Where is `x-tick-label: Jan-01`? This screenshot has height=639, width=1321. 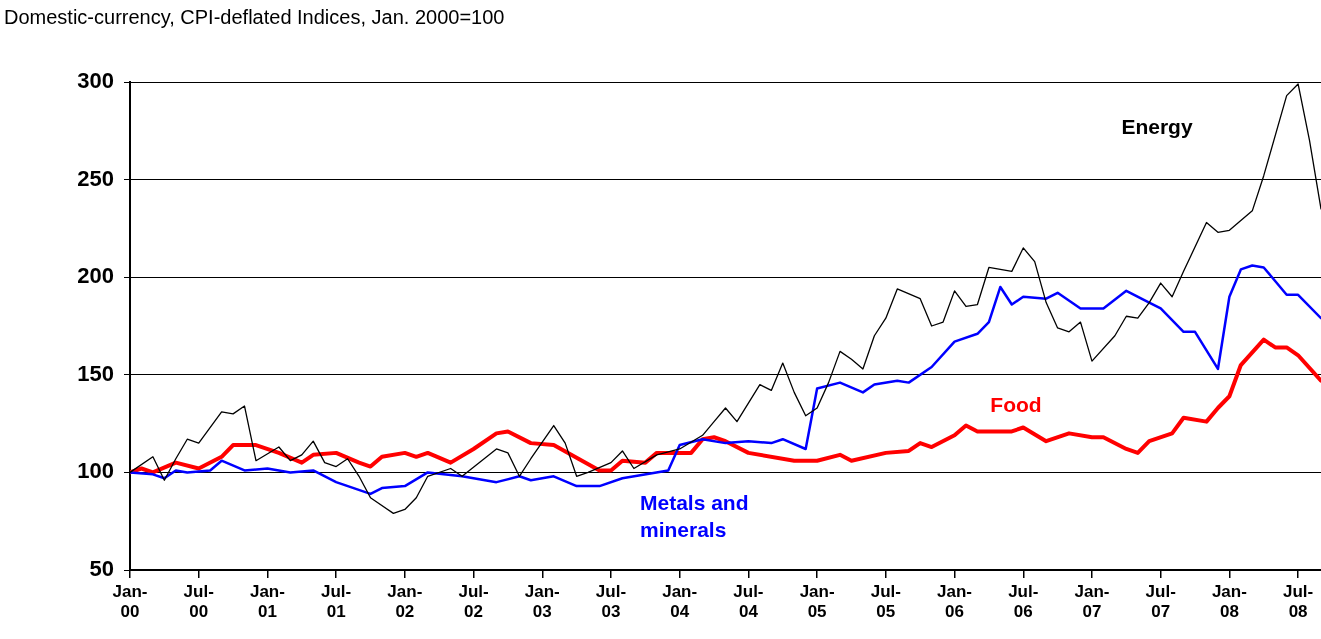
x-tick-label: Jan-01 is located at coordinates (267, 601).